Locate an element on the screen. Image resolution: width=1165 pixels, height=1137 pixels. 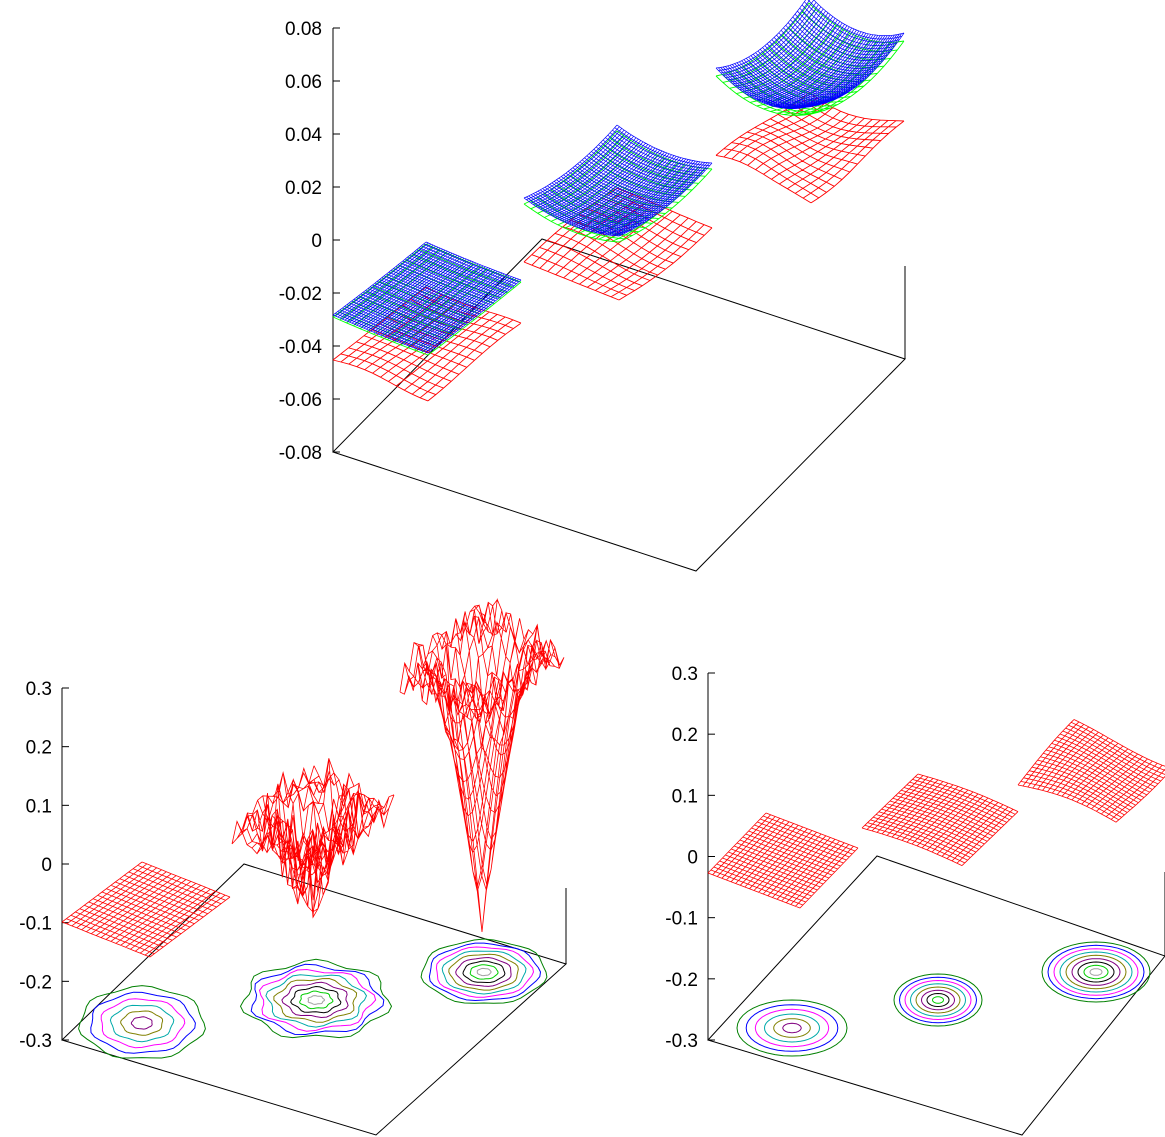
z-tick-label: -0.04 is located at coordinates (301, 347).